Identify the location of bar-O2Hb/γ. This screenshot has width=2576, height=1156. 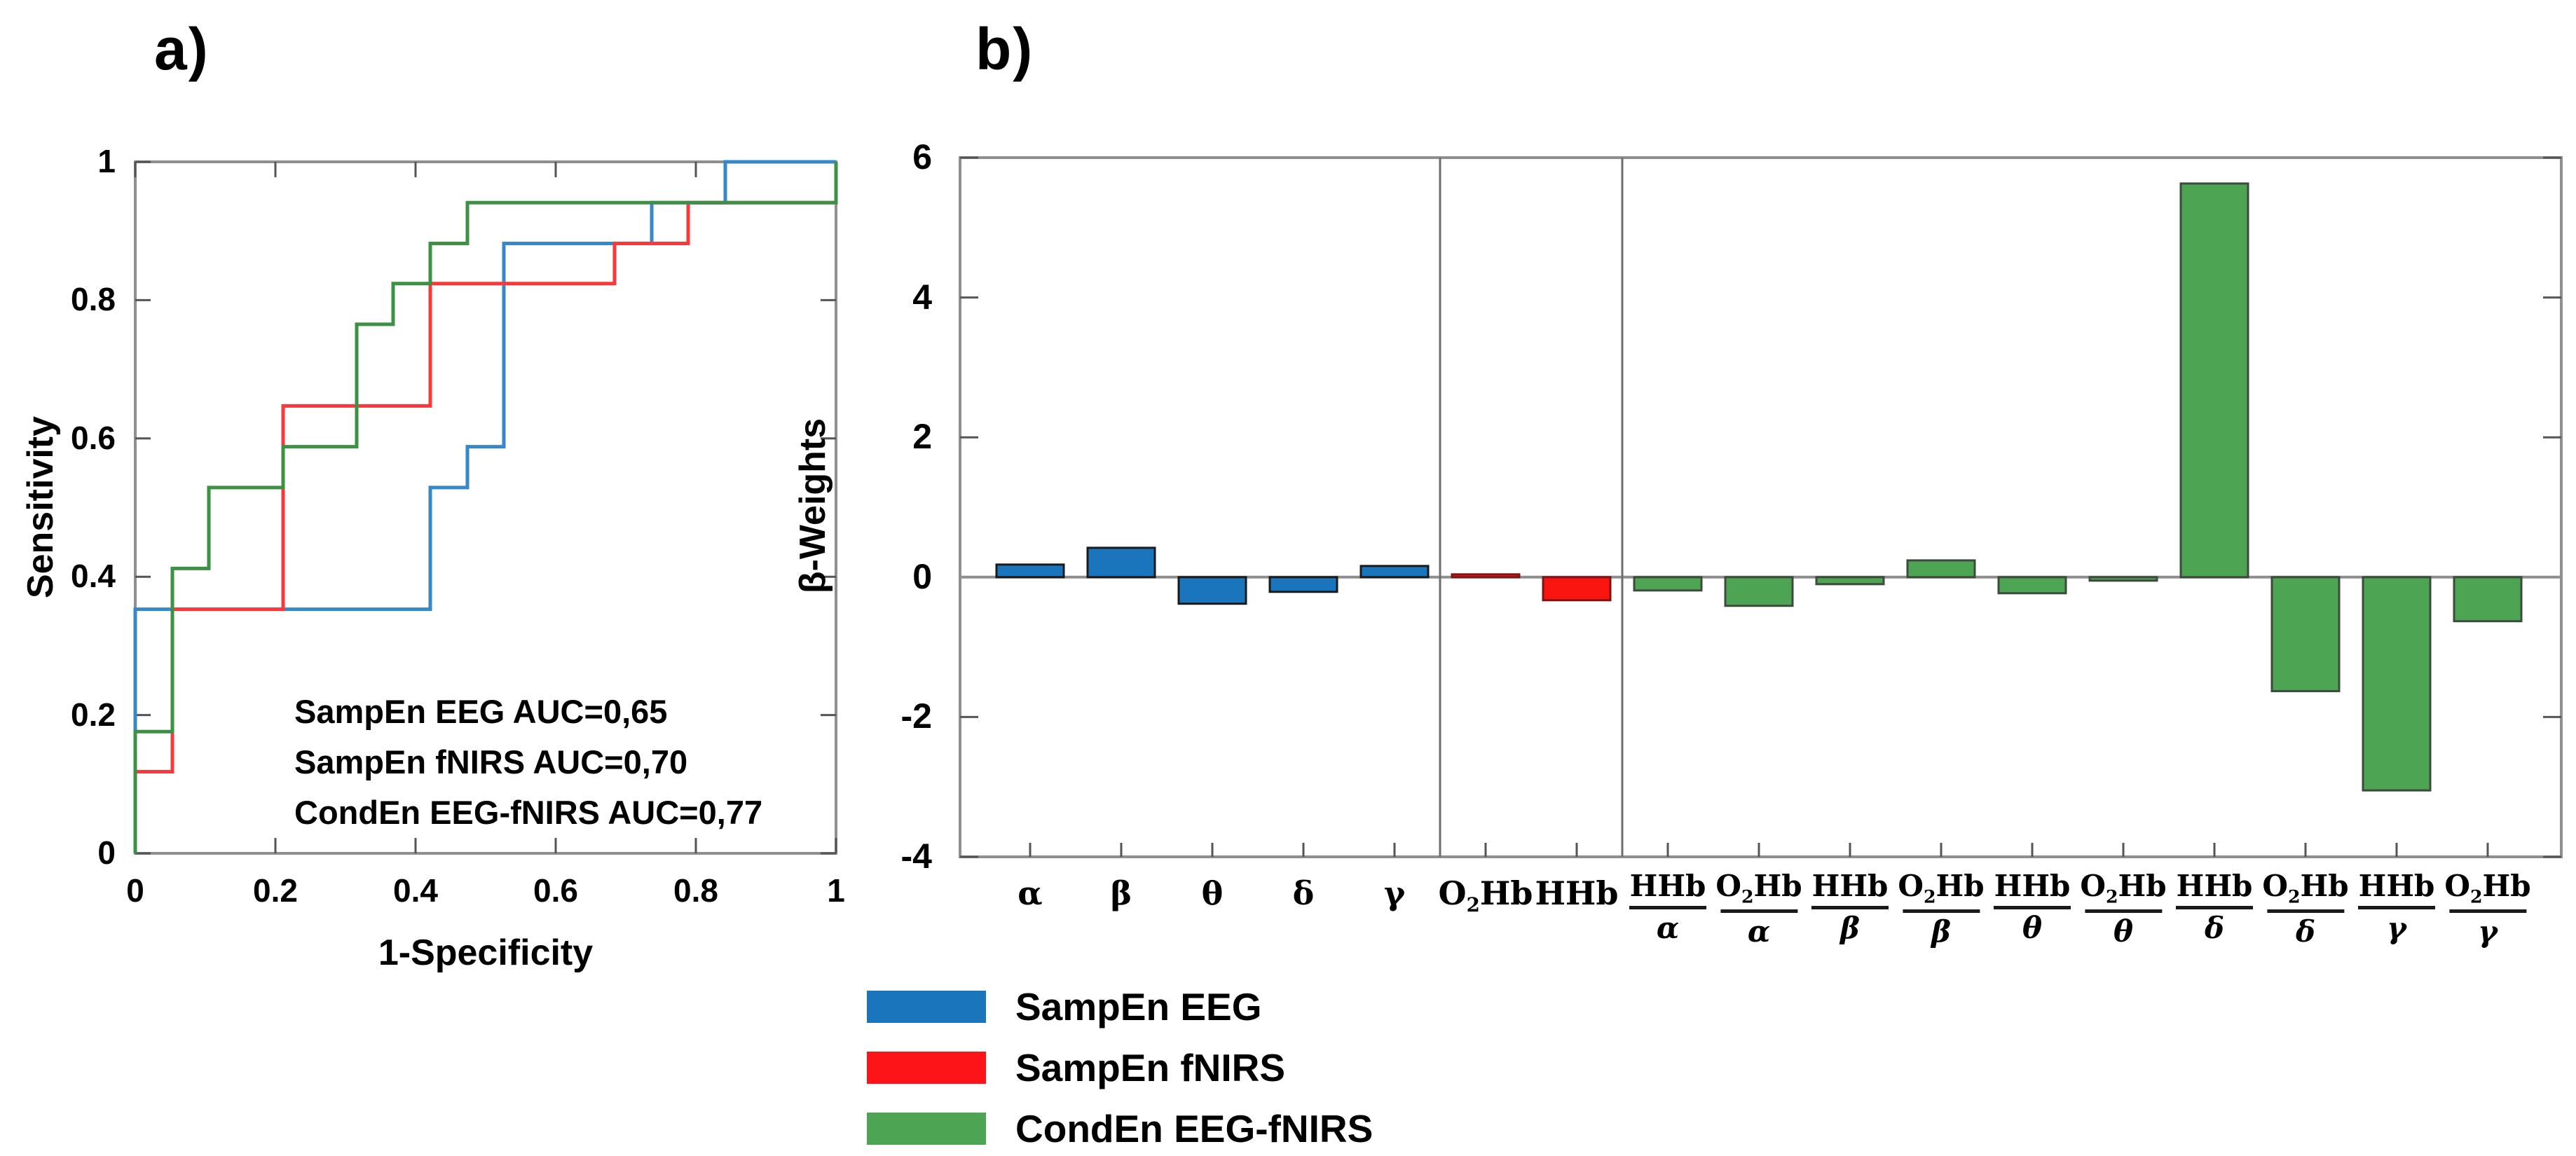
(2488, 599).